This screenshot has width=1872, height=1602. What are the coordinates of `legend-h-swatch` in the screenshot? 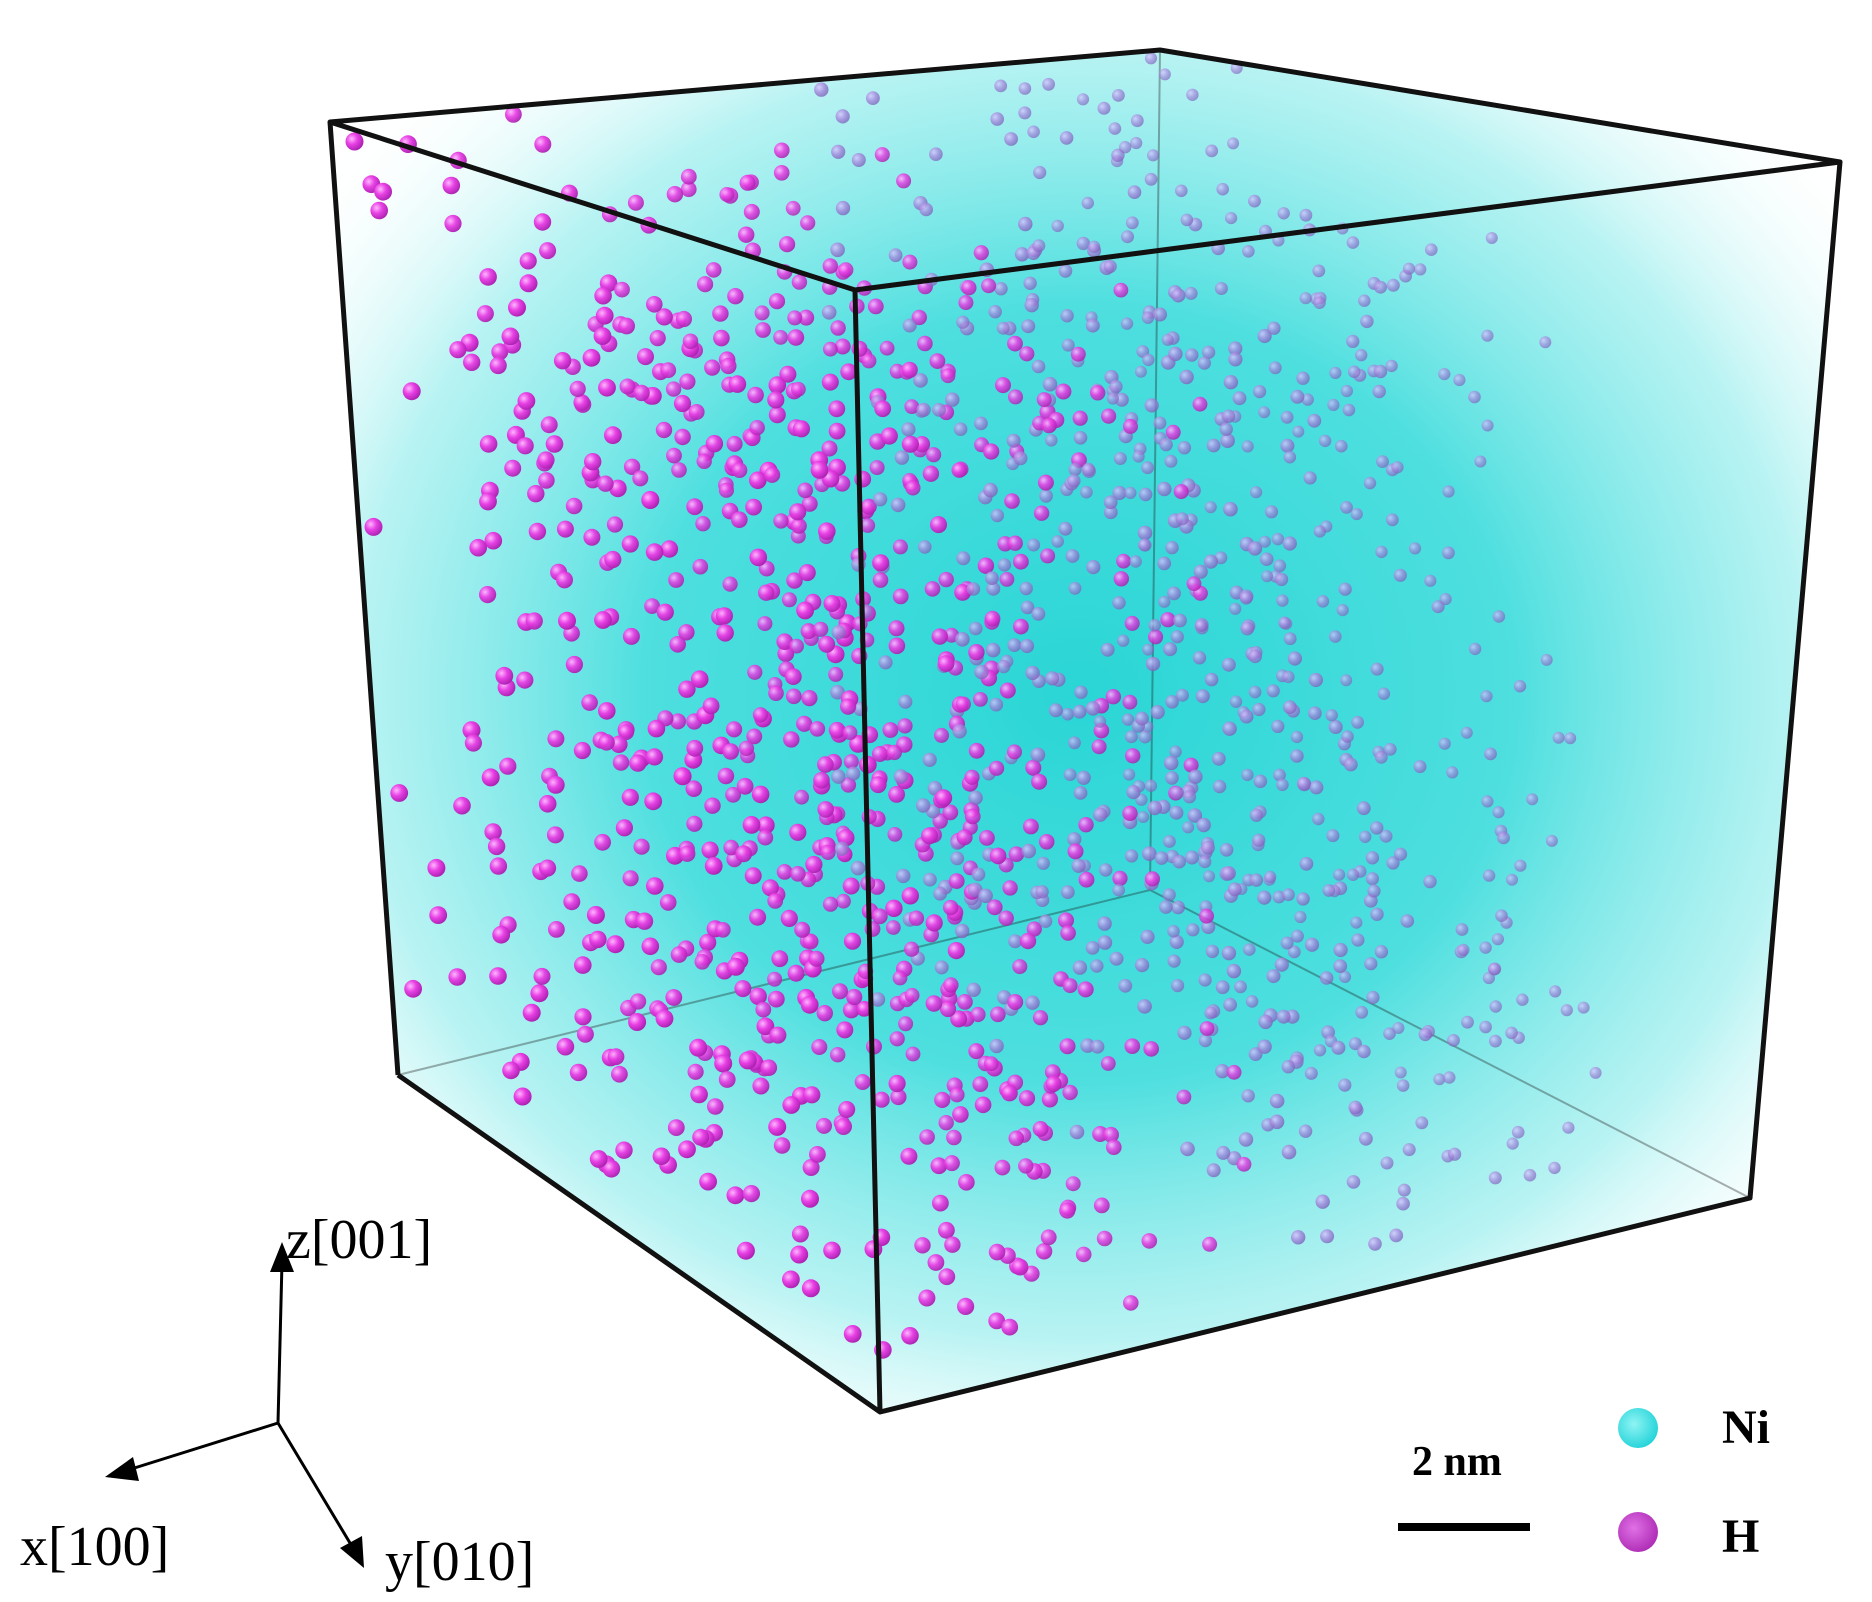 It's located at (1638, 1532).